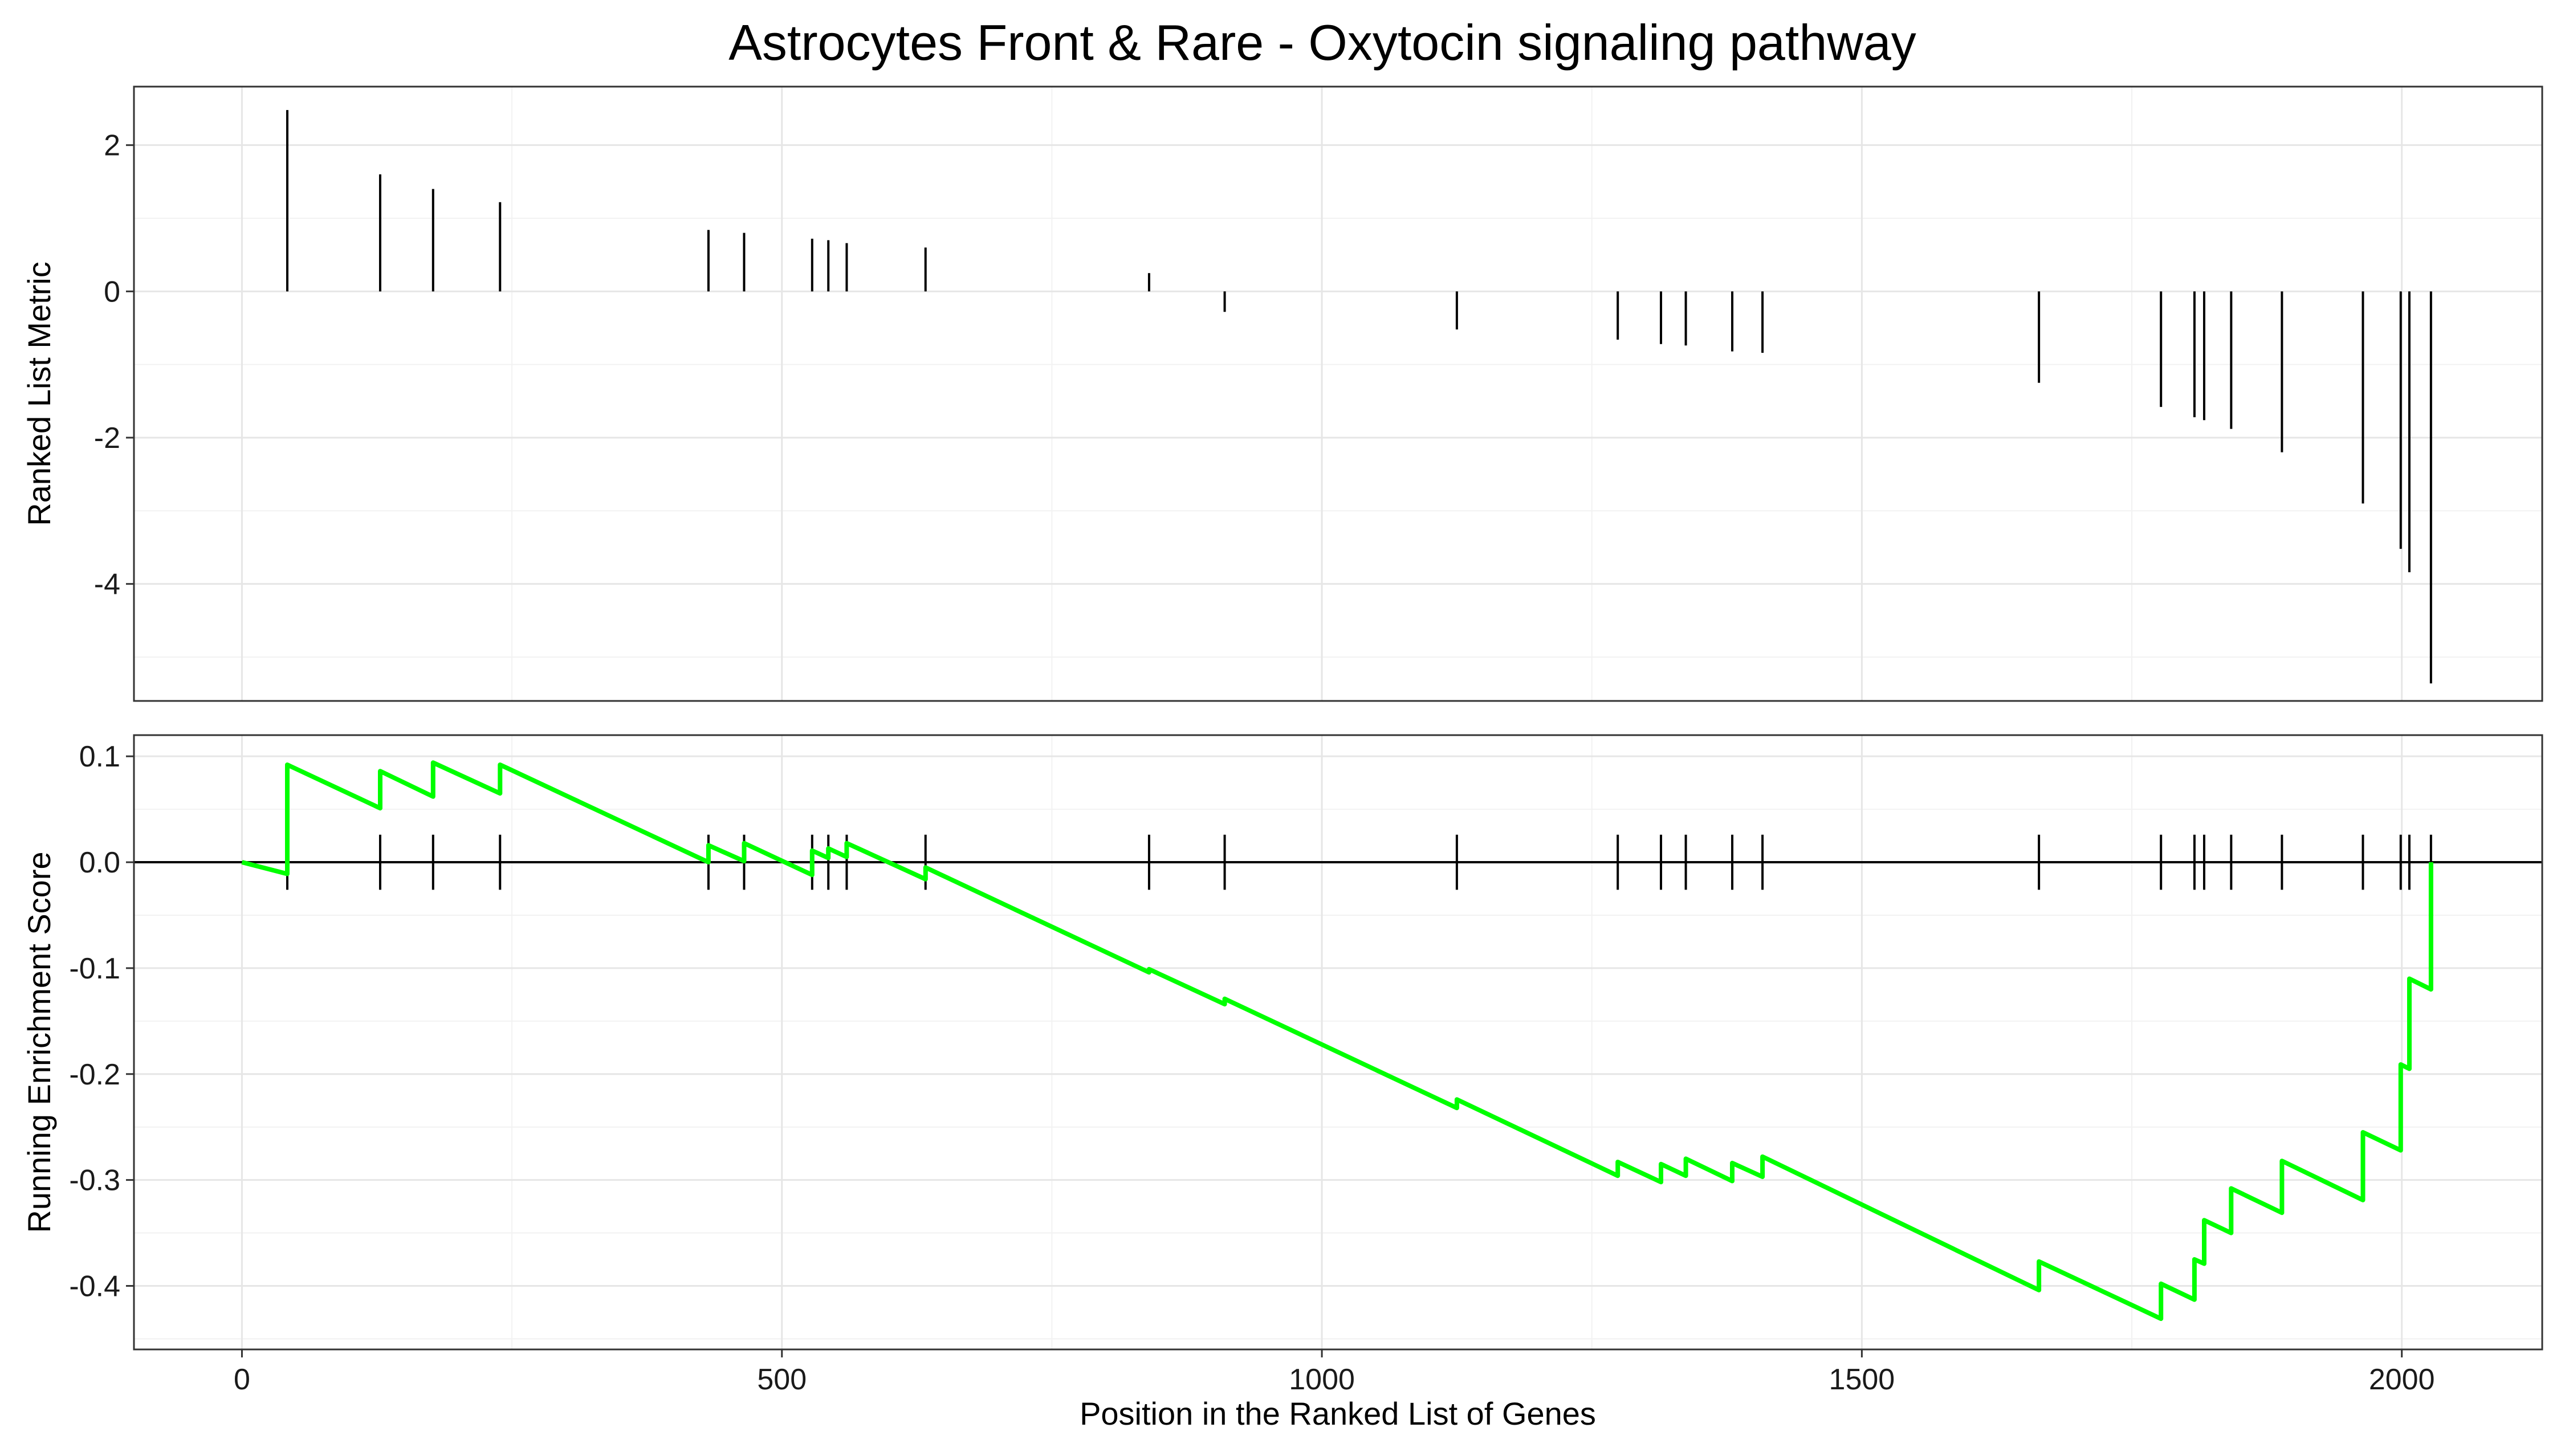 The image size is (2565, 1456). I want to click on x-tick-label: 1000, so click(1322, 1379).